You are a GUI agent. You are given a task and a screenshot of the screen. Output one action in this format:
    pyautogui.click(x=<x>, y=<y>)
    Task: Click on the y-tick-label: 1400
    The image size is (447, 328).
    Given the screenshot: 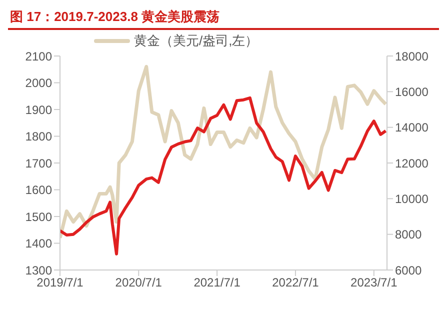 What is the action you would take?
    pyautogui.click(x=38, y=243)
    